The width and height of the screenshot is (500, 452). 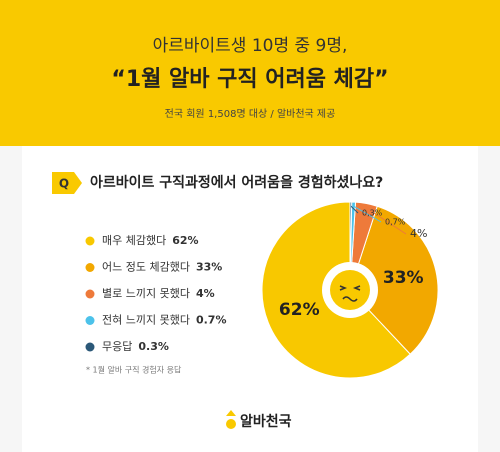 What do you see at coordinates (185, 240) in the screenshot?
I see `legend-value: 62%` at bounding box center [185, 240].